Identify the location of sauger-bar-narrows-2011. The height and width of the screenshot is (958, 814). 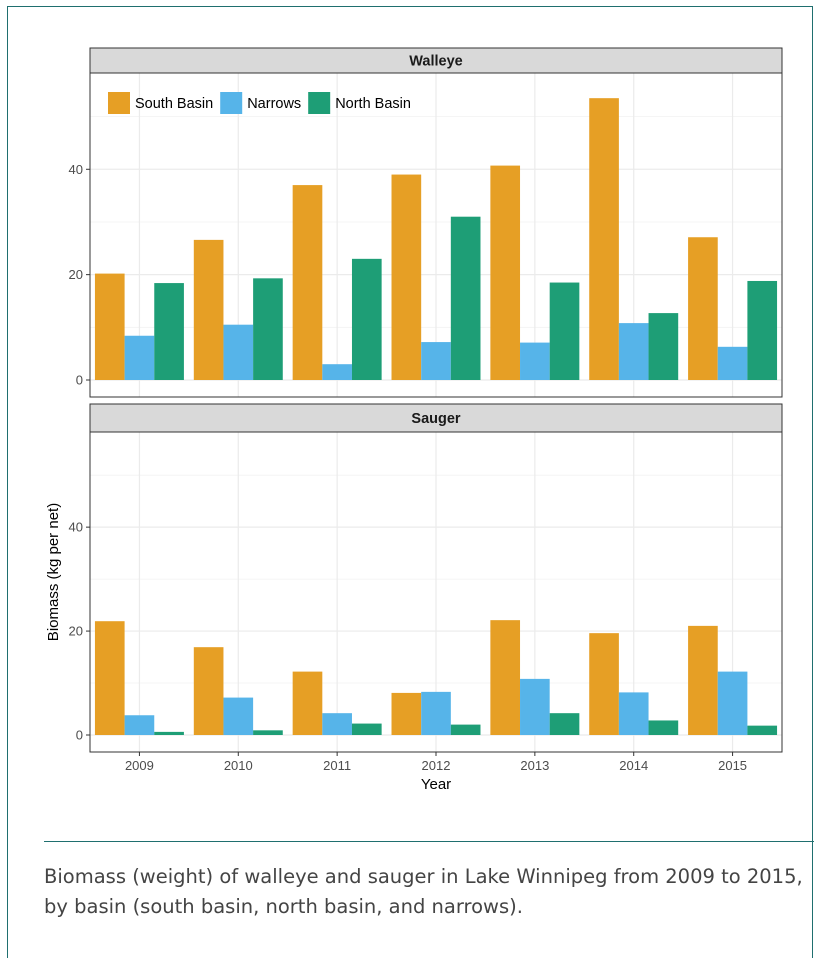
(337, 724).